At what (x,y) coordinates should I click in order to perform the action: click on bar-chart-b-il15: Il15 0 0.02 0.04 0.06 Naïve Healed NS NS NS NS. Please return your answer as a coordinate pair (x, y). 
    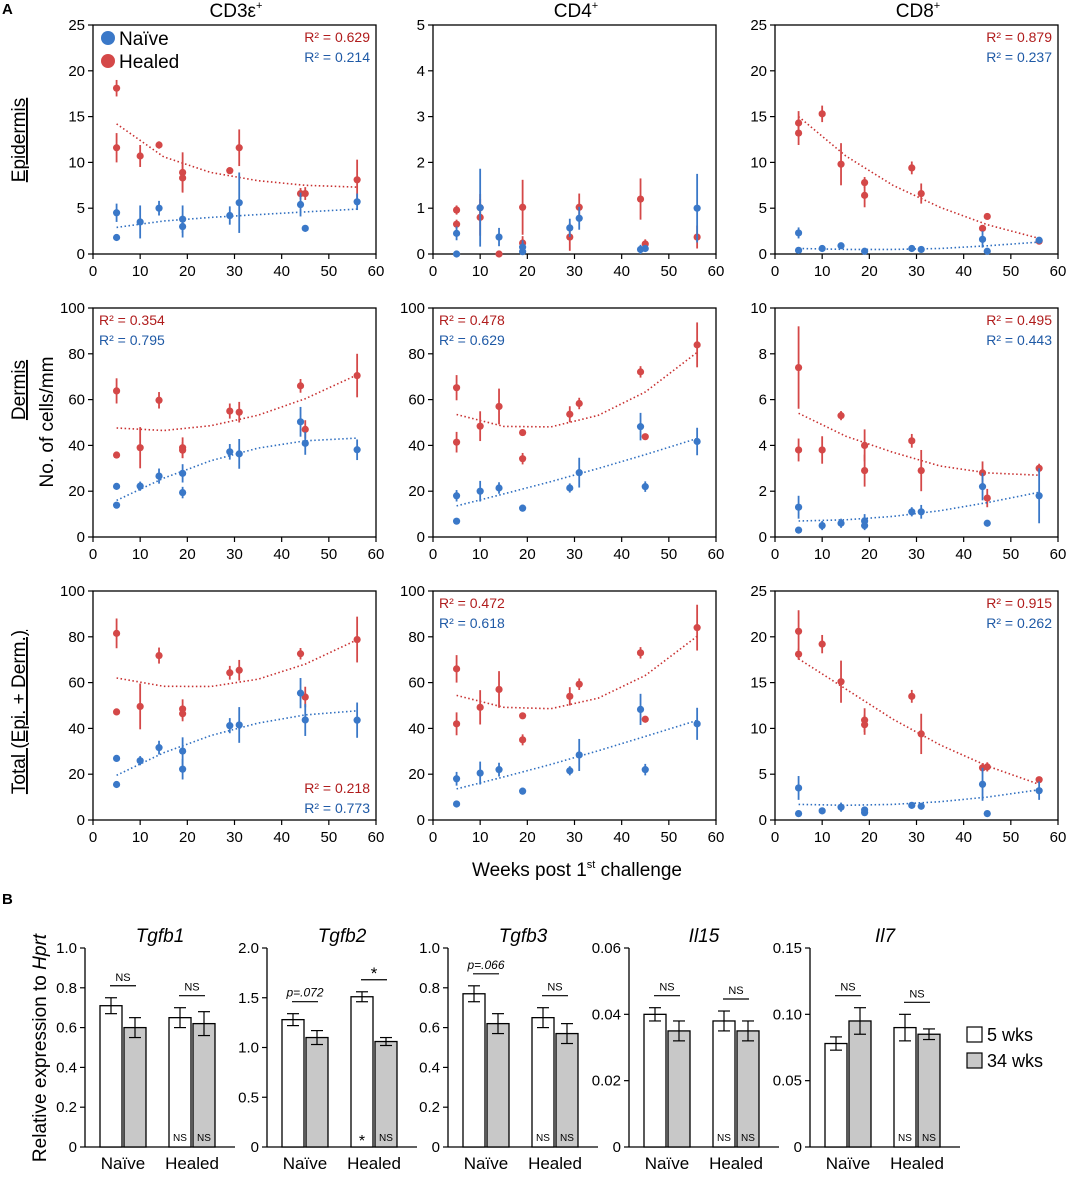
    Looking at the image, I should click on (685, 1049).